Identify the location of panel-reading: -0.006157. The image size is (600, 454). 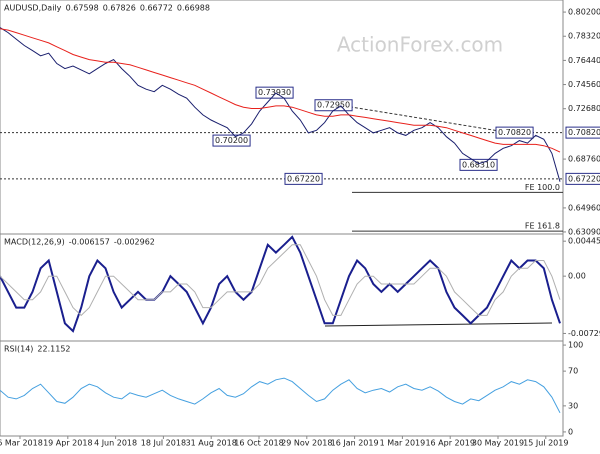
(89, 242).